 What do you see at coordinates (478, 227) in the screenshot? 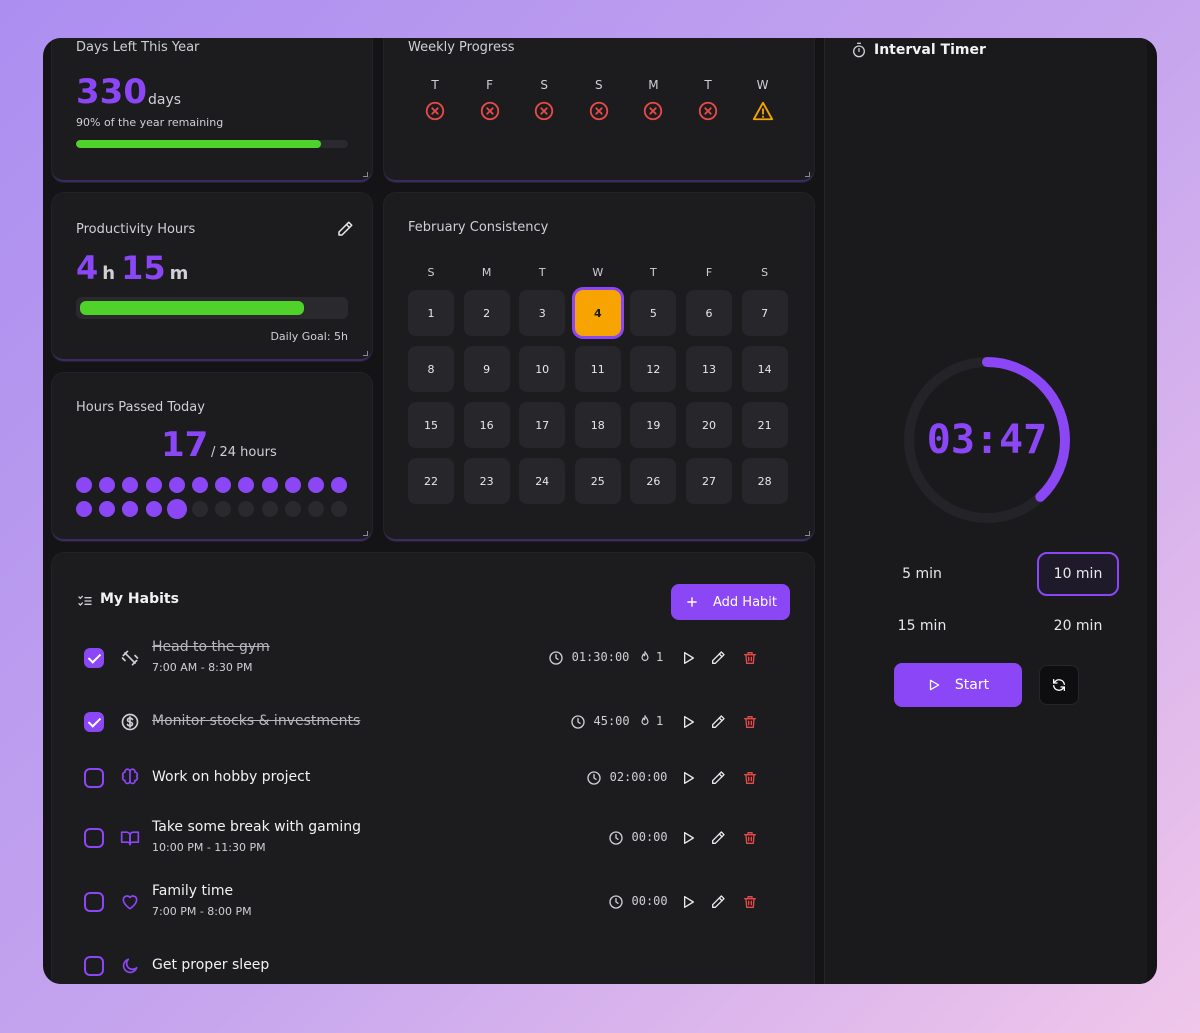
I see `calendar-title: February Consistency` at bounding box center [478, 227].